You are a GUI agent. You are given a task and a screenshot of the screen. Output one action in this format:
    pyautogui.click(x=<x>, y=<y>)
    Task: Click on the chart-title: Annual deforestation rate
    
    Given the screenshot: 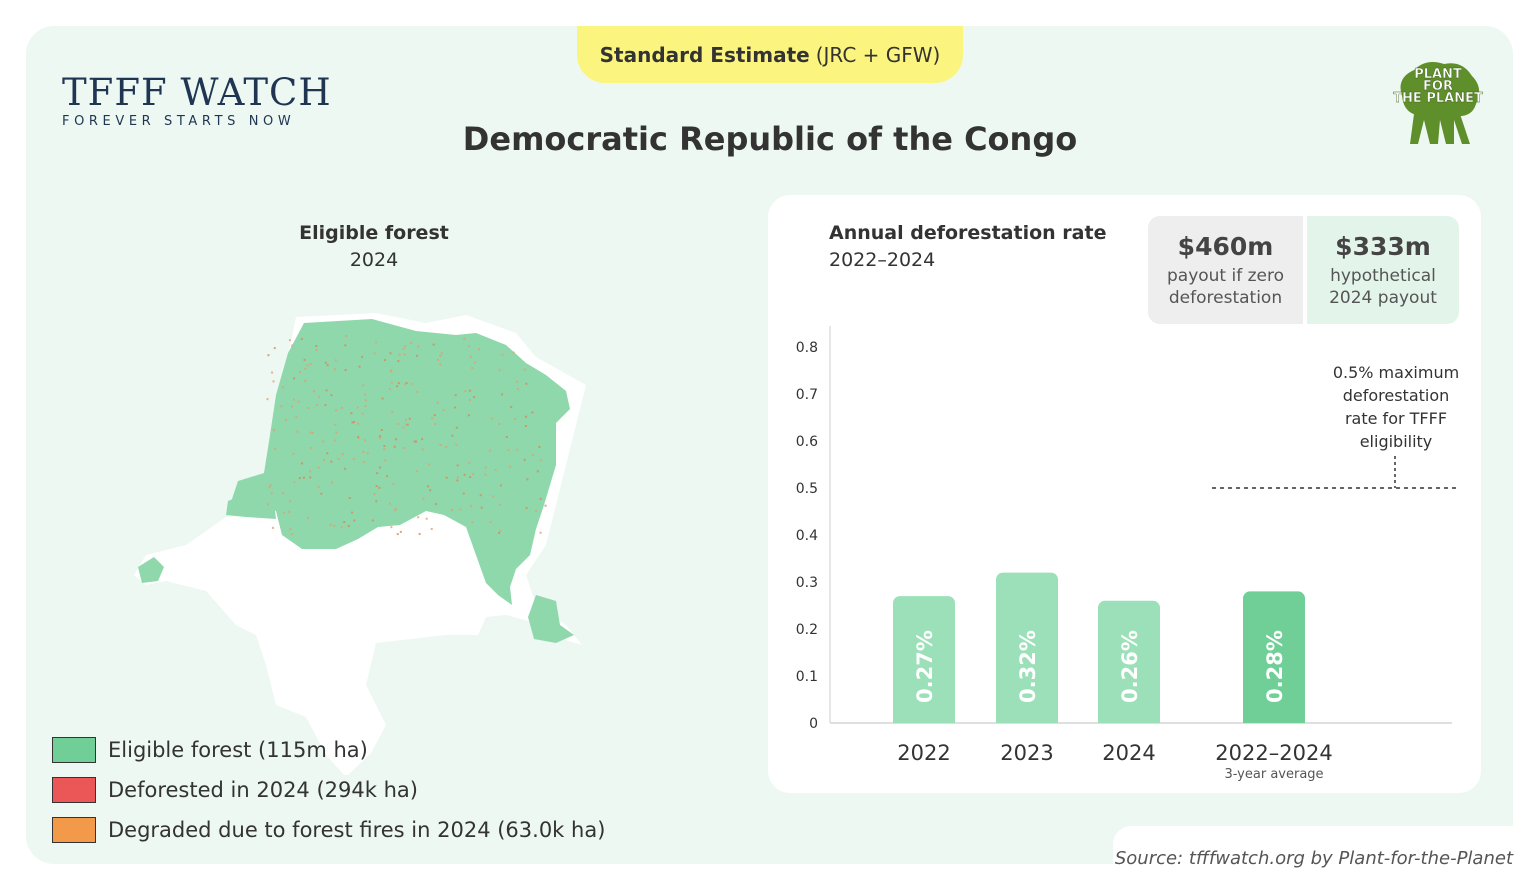 What is the action you would take?
    pyautogui.click(x=968, y=233)
    